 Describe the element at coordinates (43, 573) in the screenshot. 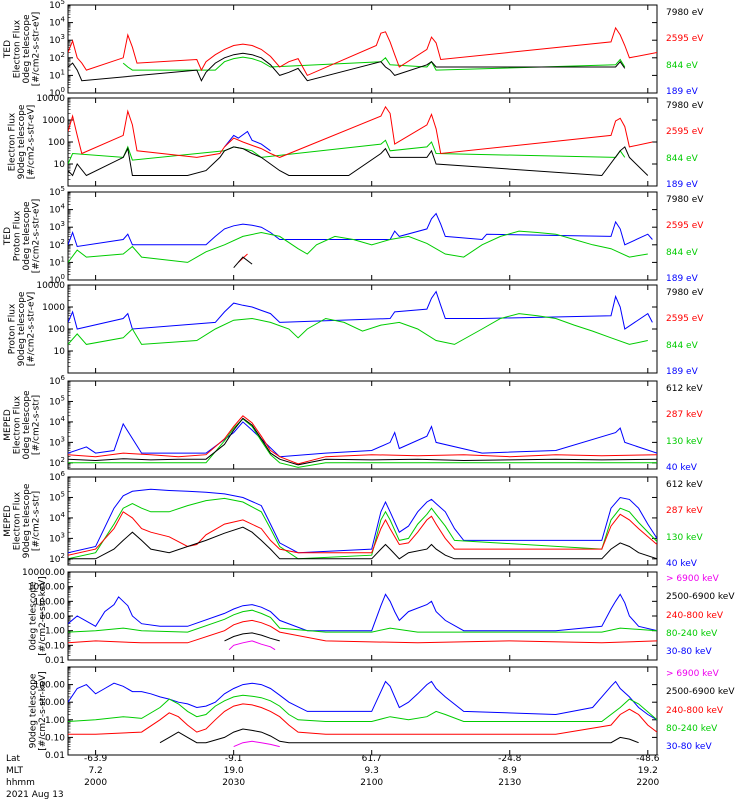

I see `y-tick-label: 10000.00` at that location.